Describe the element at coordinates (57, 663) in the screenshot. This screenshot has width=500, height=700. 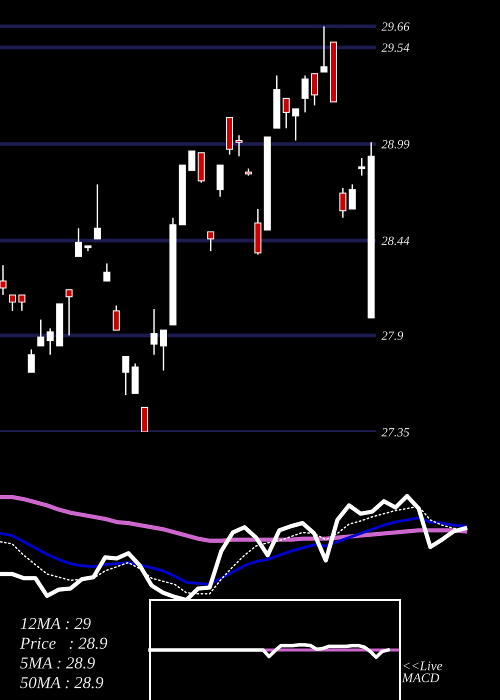
I see `text: 5MA : 28.9` at that location.